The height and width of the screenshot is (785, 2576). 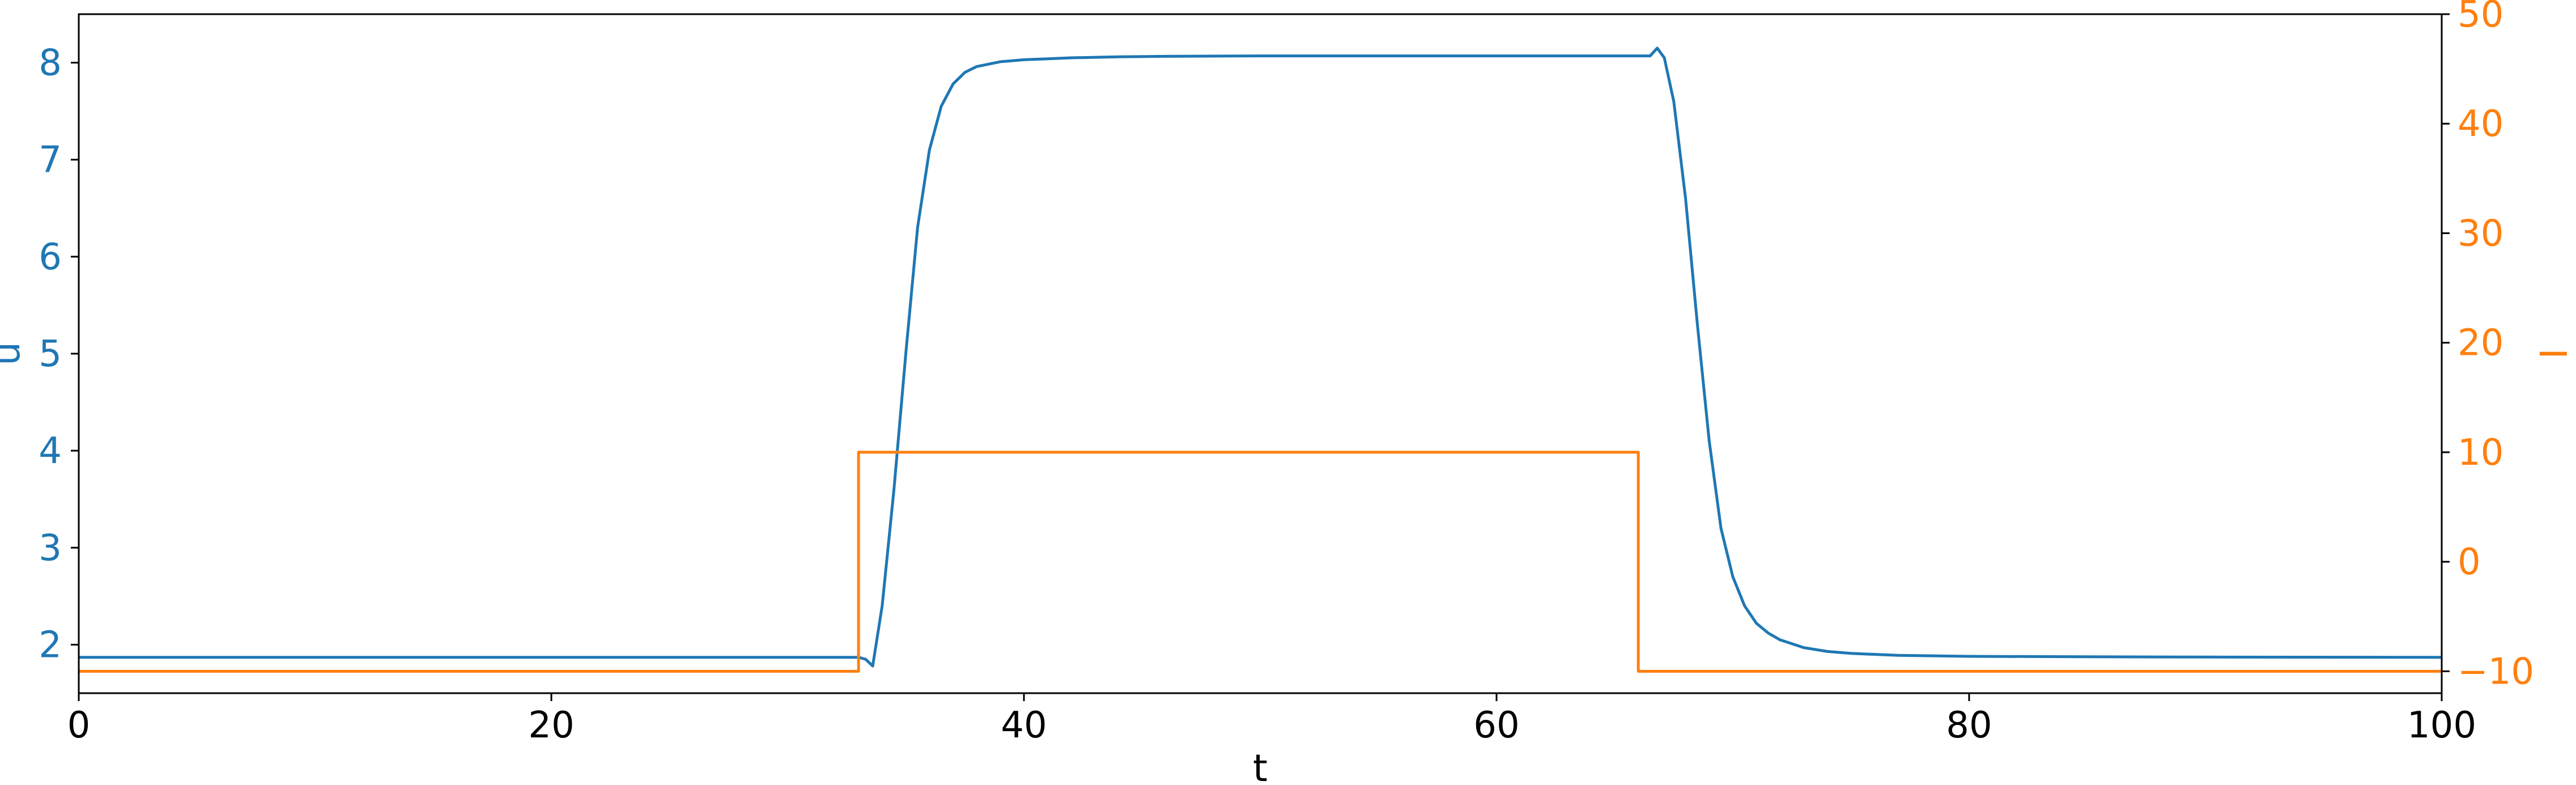 What do you see at coordinates (50, 451) in the screenshot?
I see `y-left-tick-label: 4` at bounding box center [50, 451].